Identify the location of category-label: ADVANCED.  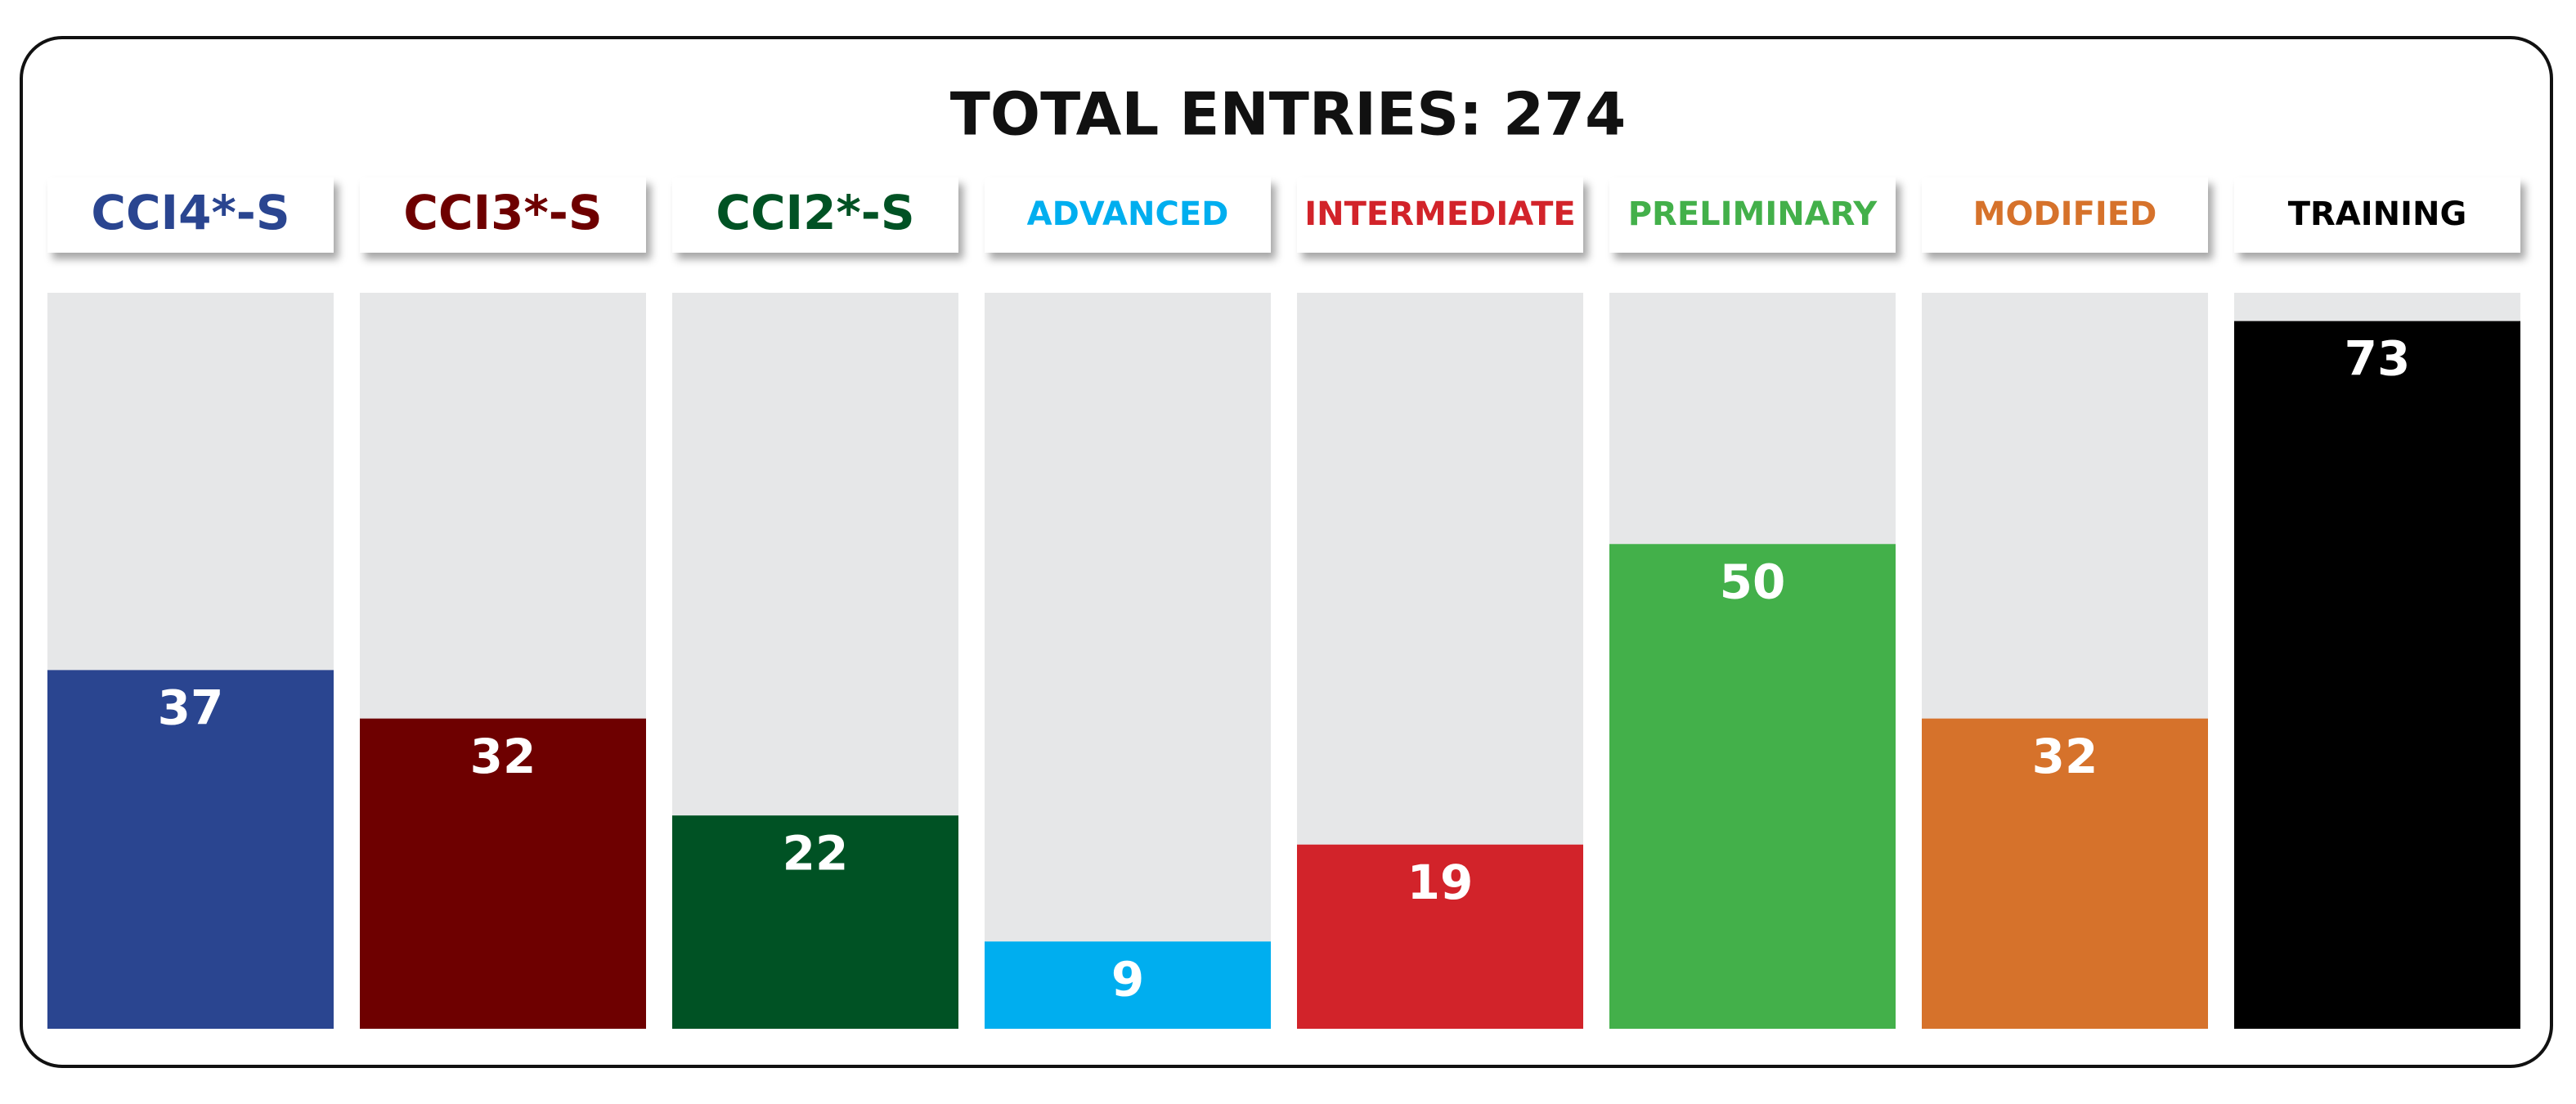
(1128, 214).